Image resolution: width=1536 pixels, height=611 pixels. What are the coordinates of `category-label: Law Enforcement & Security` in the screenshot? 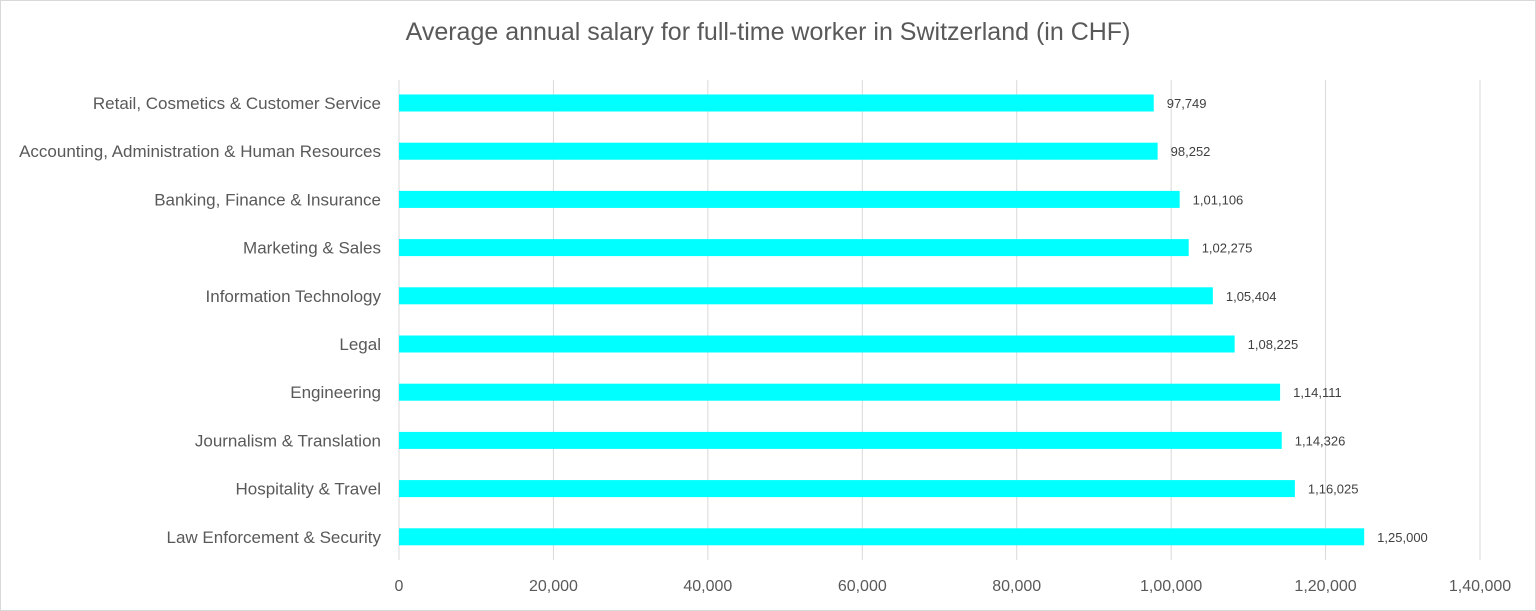 It's located at (274, 537).